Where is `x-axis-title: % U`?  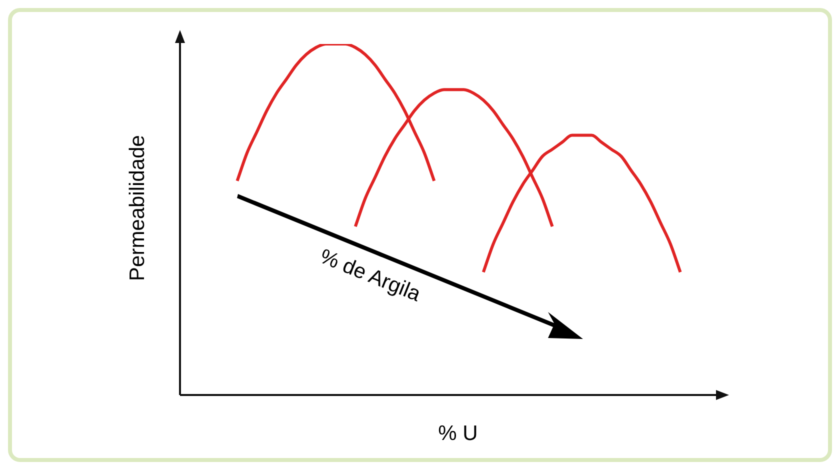
x-axis-title: % U is located at coordinates (458, 434).